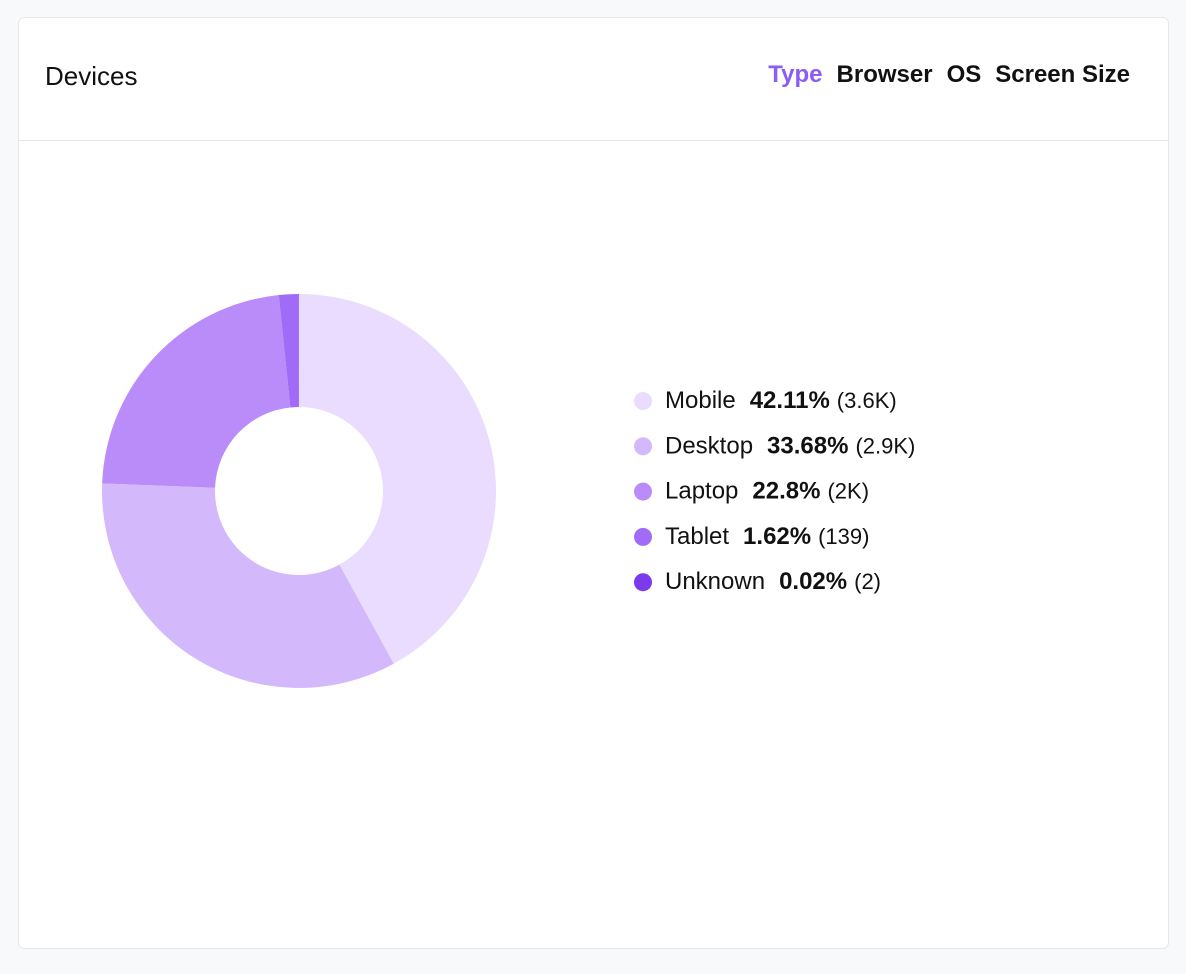  What do you see at coordinates (697, 536) in the screenshot?
I see `legend-label: Tablet` at bounding box center [697, 536].